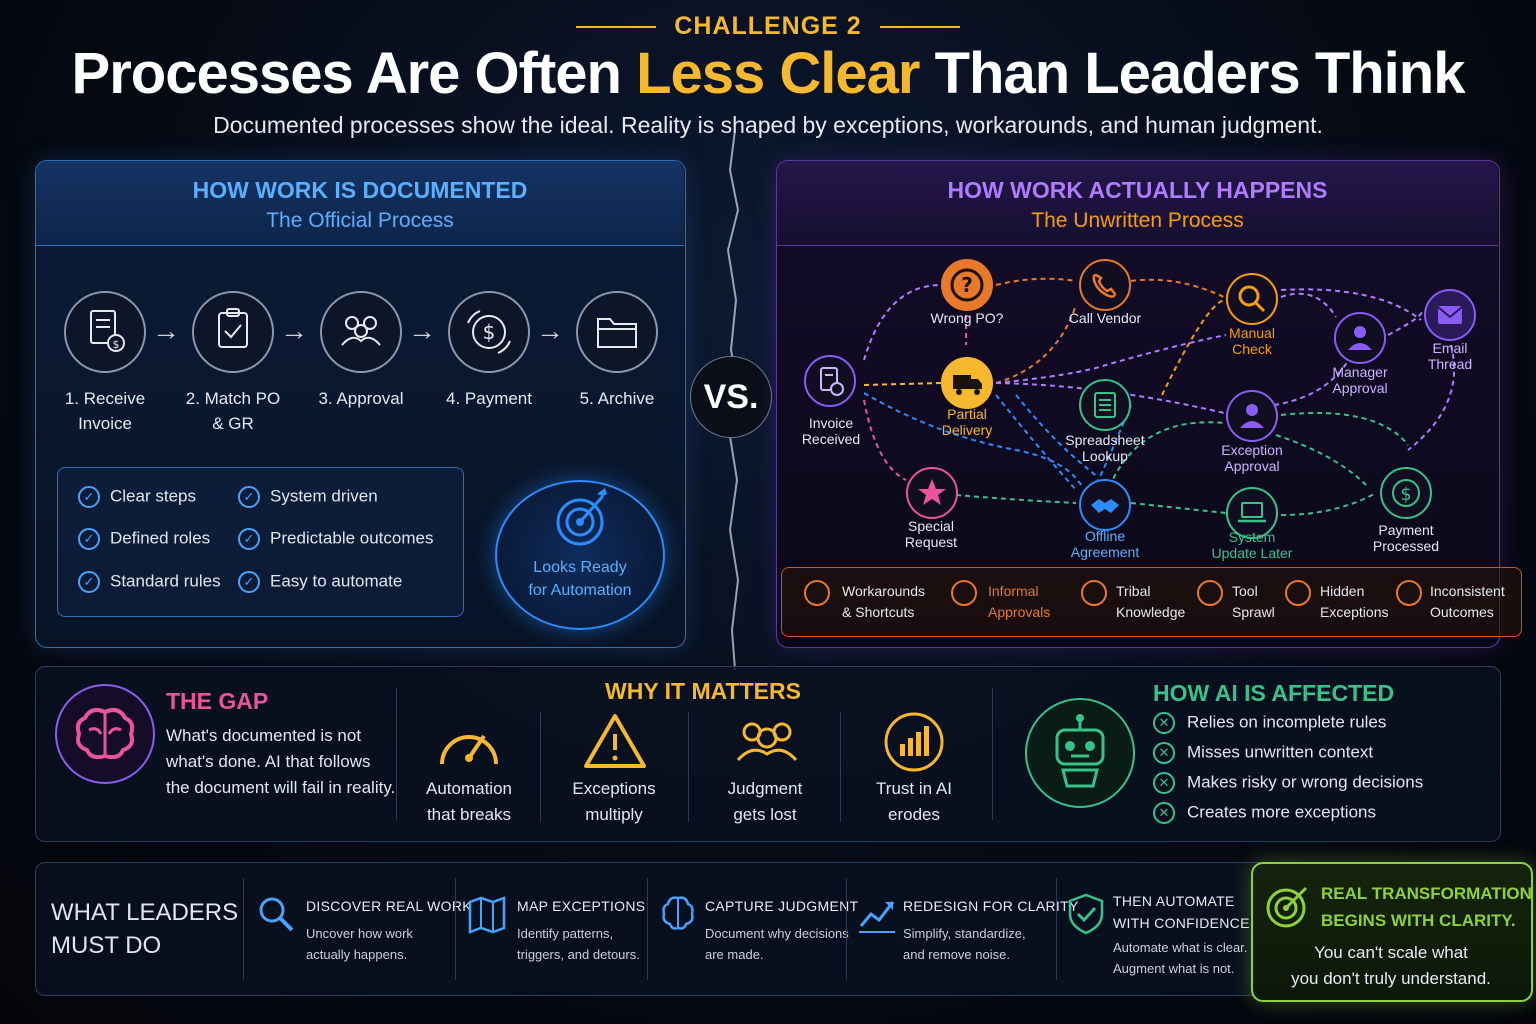 This screenshot has height=1024, width=1536. What do you see at coordinates (1392, 932) in the screenshot?
I see `final-callout` at bounding box center [1392, 932].